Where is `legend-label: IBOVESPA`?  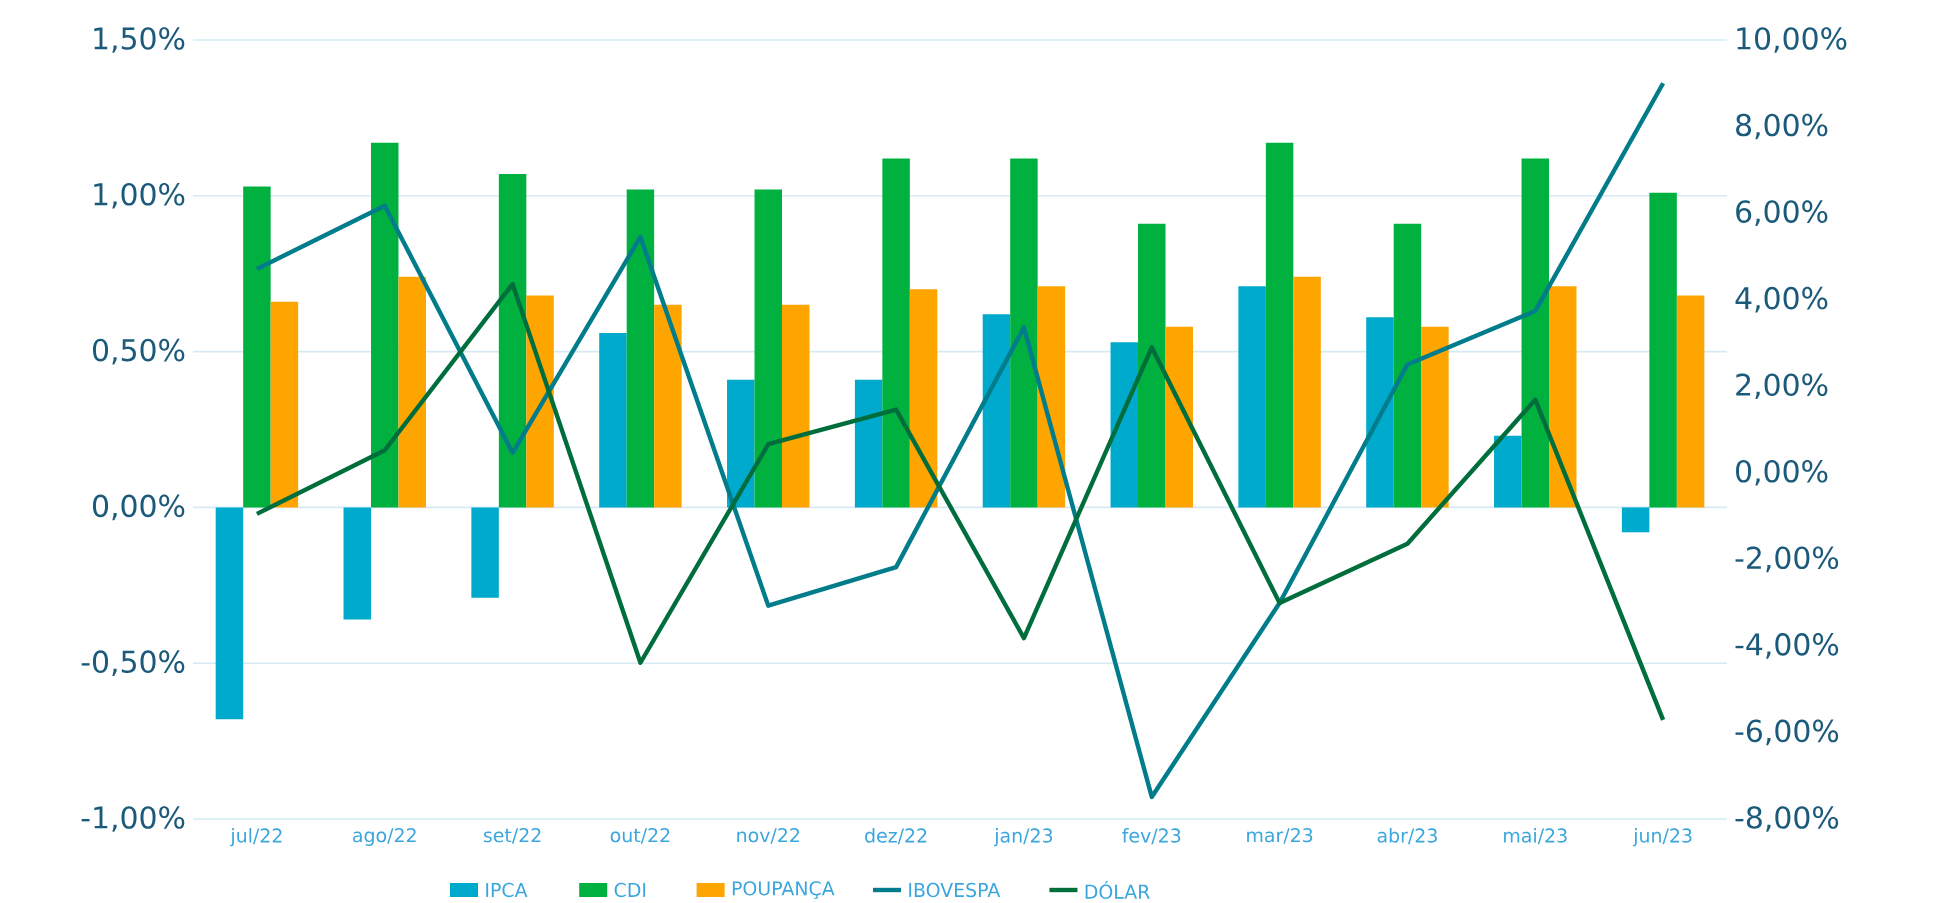
legend-label: IBOVESPA is located at coordinates (955, 890).